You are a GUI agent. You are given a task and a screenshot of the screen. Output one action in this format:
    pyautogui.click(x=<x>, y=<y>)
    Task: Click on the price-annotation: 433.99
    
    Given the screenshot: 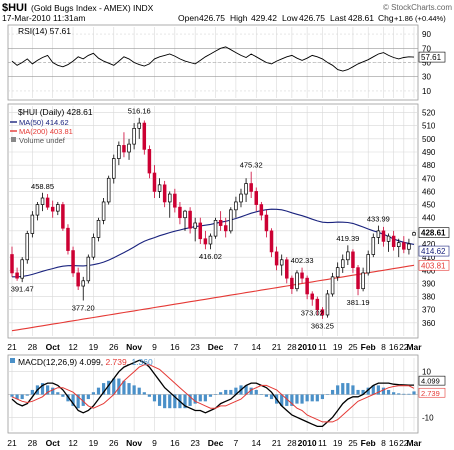 What is the action you would take?
    pyautogui.click(x=378, y=219)
    